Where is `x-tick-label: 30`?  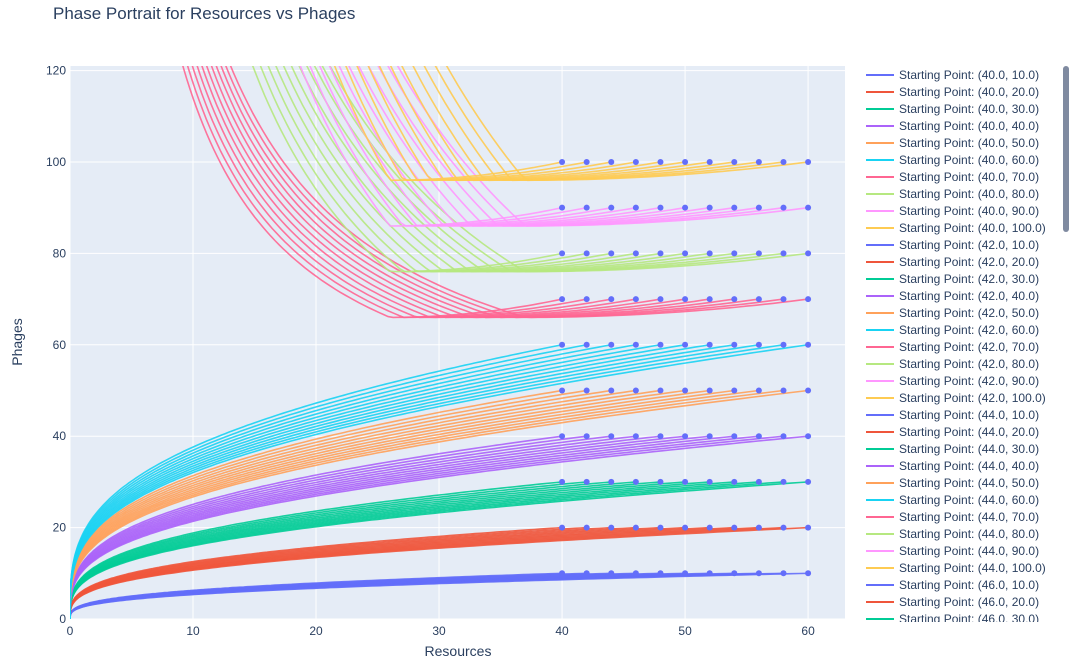 x-tick-label: 30 is located at coordinates (439, 631).